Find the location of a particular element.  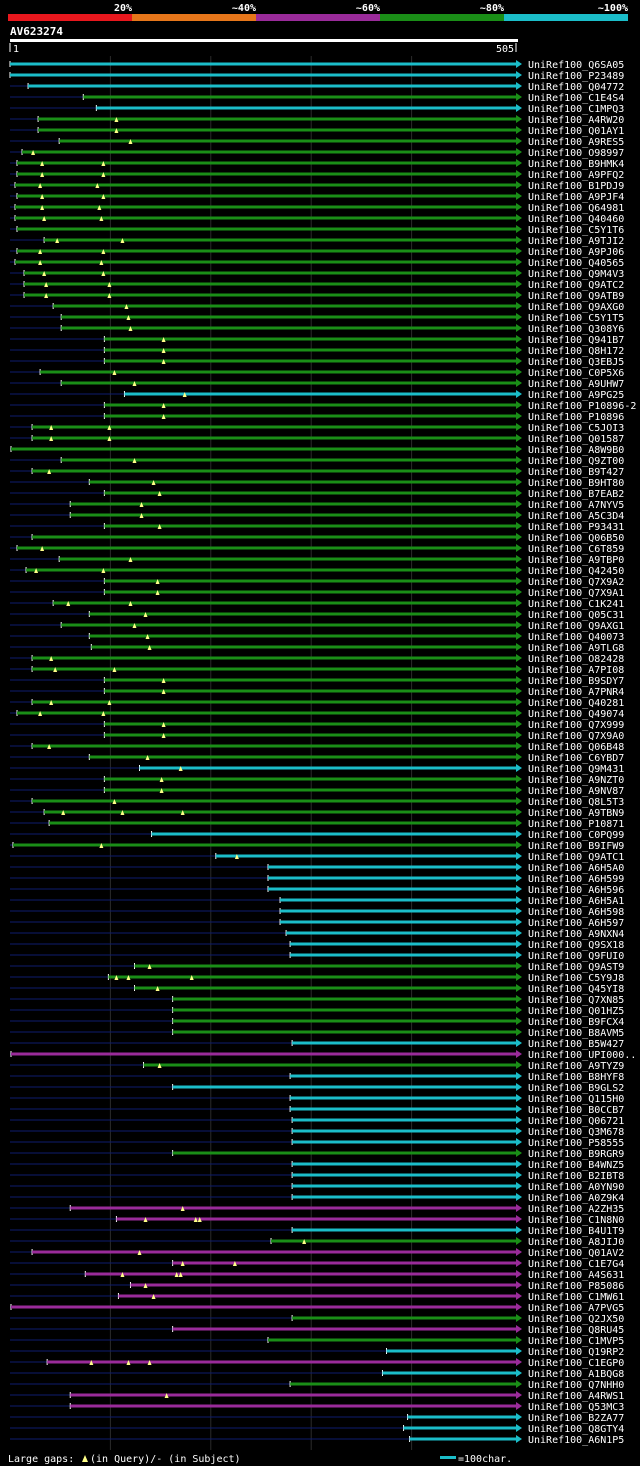

hit-label: UniRef100_P10896 is located at coordinates (576, 417).